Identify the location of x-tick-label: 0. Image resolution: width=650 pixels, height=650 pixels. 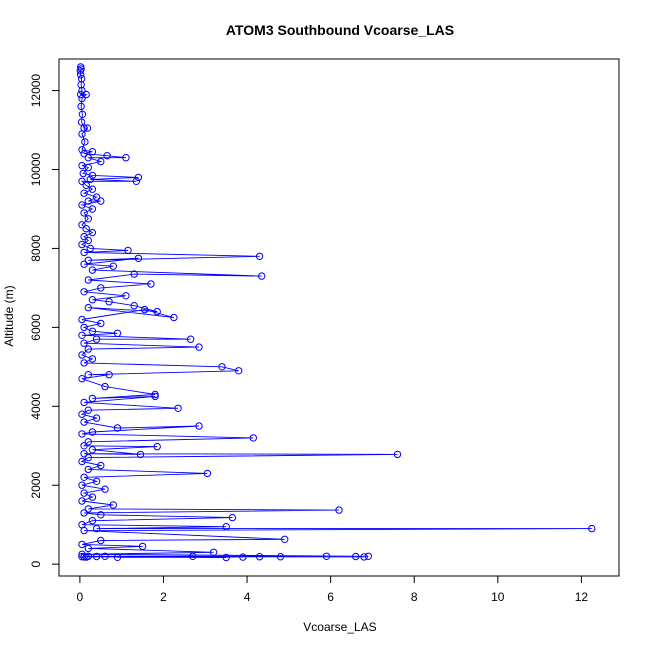
(80, 597).